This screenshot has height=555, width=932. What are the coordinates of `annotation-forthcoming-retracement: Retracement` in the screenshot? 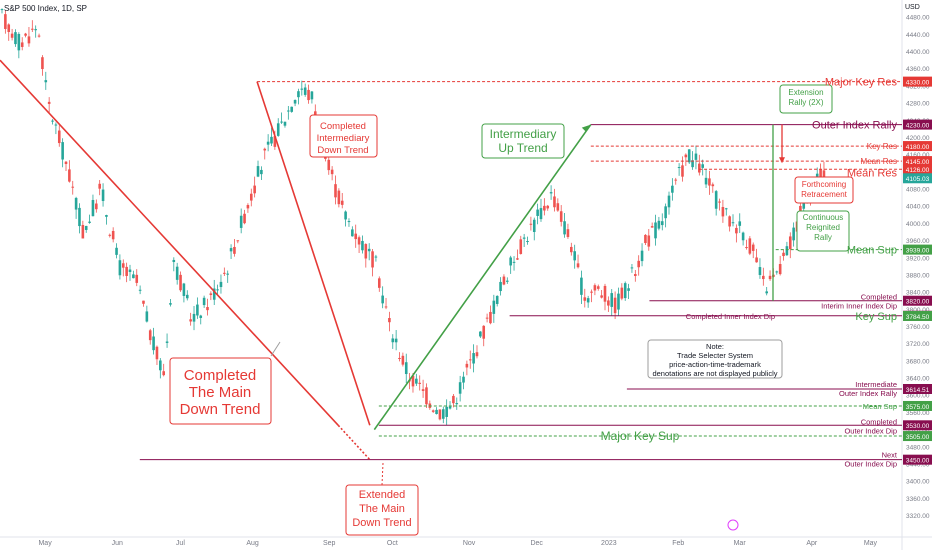 It's located at (824, 194).